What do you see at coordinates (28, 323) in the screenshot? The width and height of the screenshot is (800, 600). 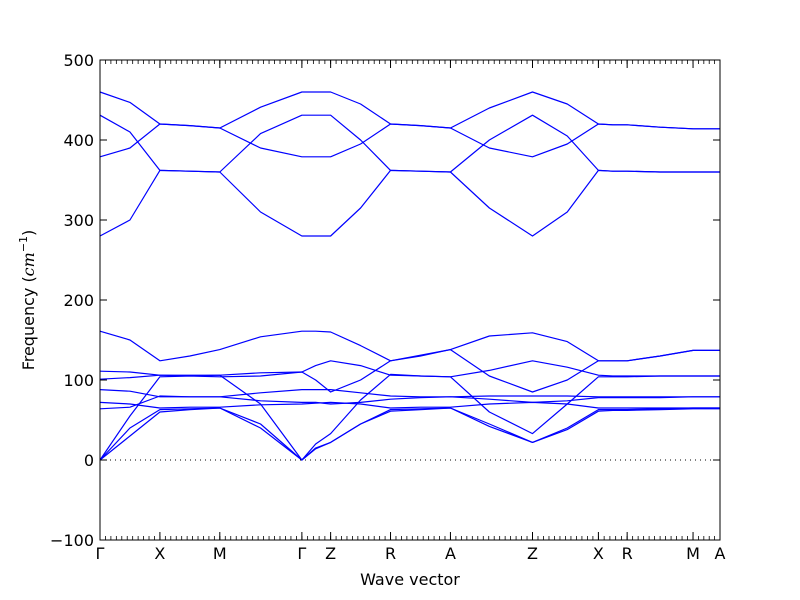 I see `y-axis-label-text: Frequency (` at bounding box center [28, 323].